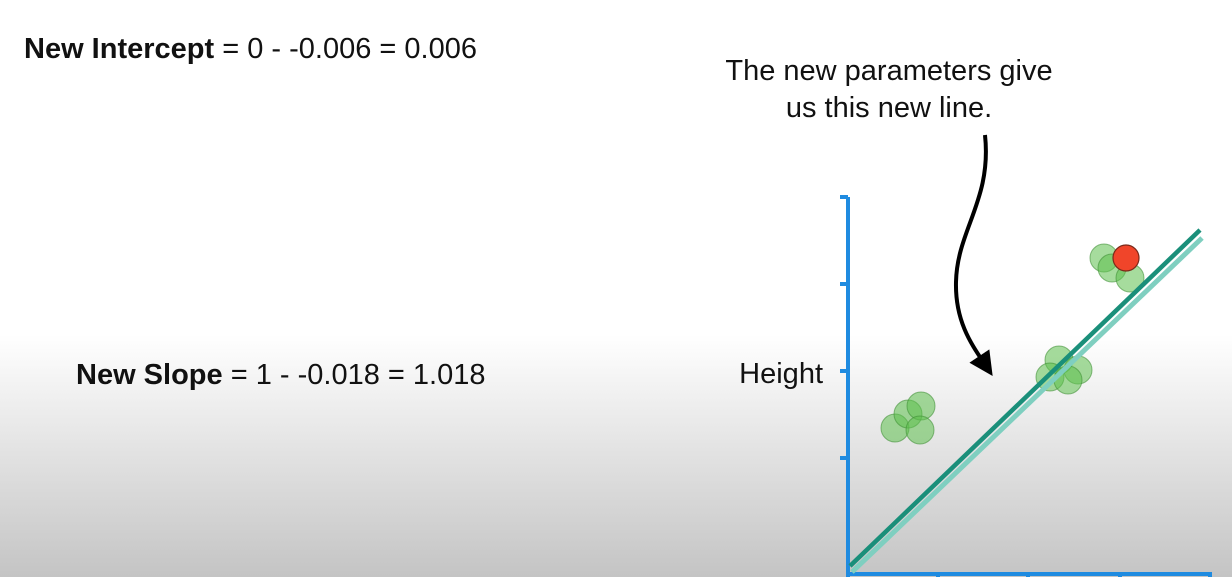 This screenshot has height=577, width=1232. I want to click on intercept-label: New Intercept, so click(119, 49).